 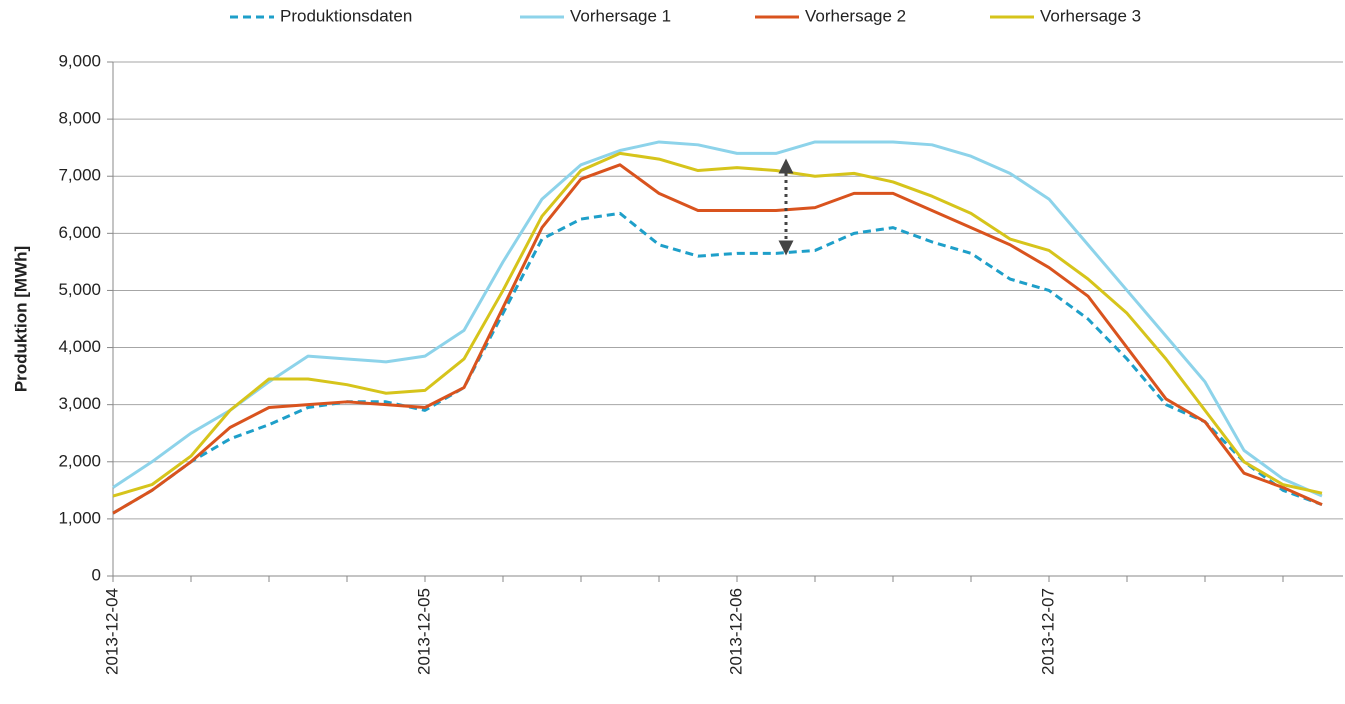 What do you see at coordinates (79, 118) in the screenshot?
I see `y-tick-label: 8,000` at bounding box center [79, 118].